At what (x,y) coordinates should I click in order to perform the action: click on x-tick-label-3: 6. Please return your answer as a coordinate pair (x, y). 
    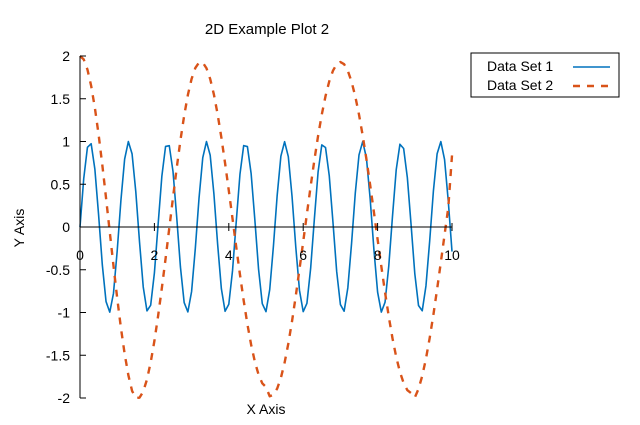
    Looking at the image, I should click on (303, 255).